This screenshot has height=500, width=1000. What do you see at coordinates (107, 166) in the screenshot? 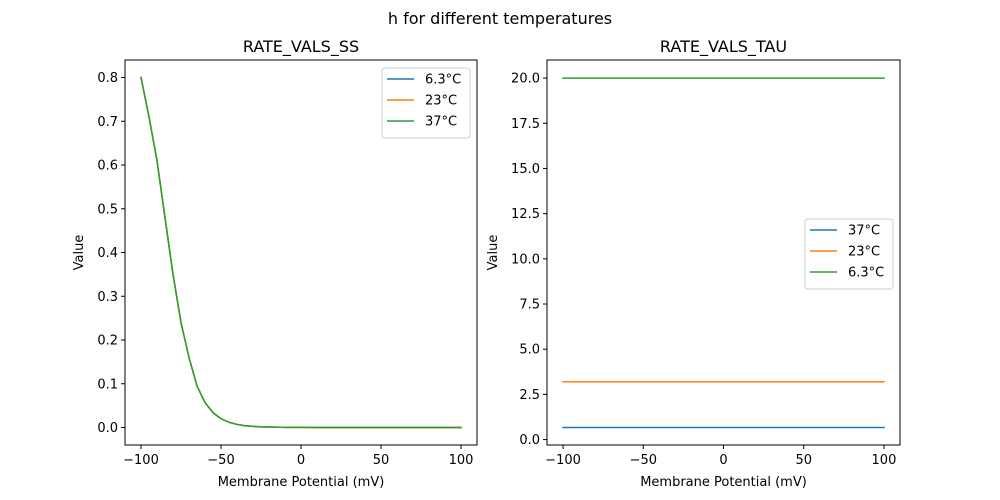
I see `y-tick-label: 0.6` at bounding box center [107, 166].